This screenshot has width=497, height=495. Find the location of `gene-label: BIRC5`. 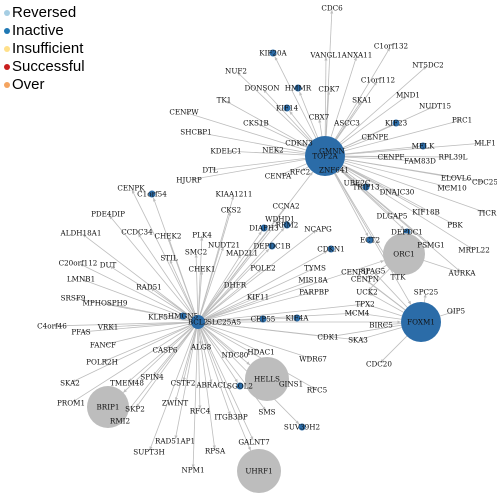

gene-label: BIRC5 is located at coordinates (381, 325).